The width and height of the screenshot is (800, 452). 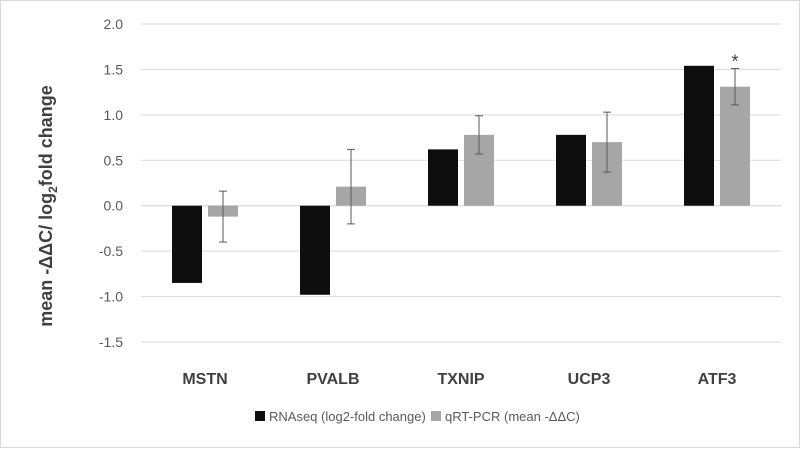 I want to click on y-axis-label: mean -ΔΔC/ log2fold change, so click(x=48, y=206).